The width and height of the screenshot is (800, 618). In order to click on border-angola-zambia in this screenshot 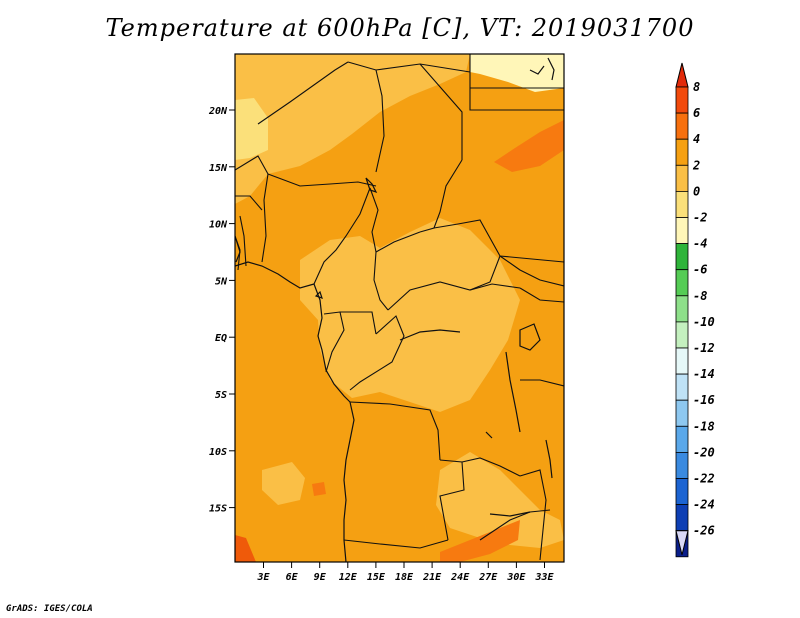, I will do `click(452, 500)`.